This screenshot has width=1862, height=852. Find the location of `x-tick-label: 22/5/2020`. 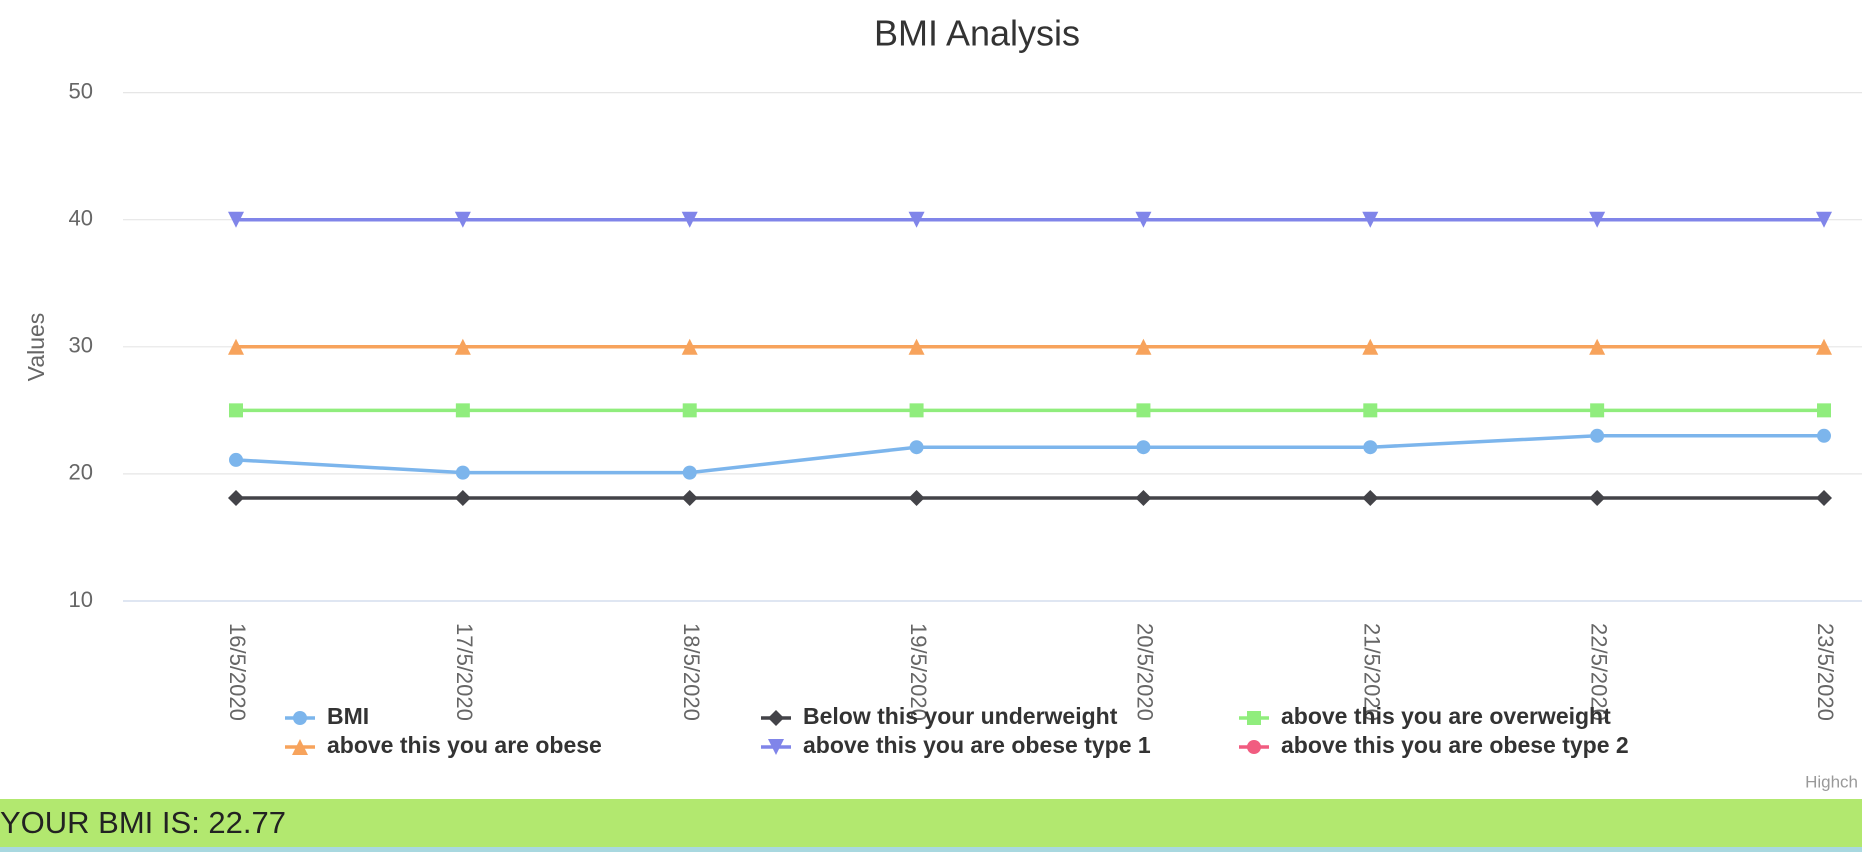

x-tick-label: 22/5/2020 is located at coordinates (1598, 672).